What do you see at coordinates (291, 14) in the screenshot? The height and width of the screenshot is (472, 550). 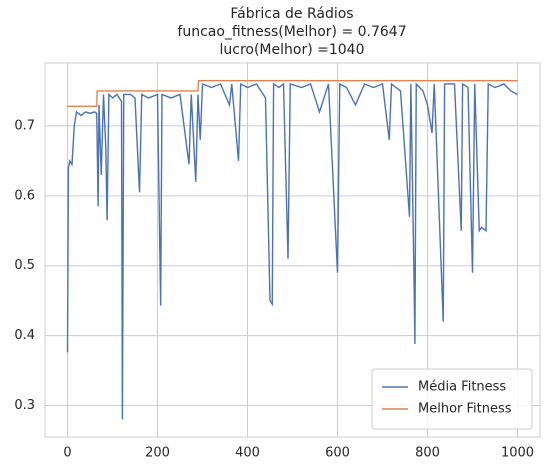 I see `chart-title: Fábrica de Rádios` at bounding box center [291, 14].